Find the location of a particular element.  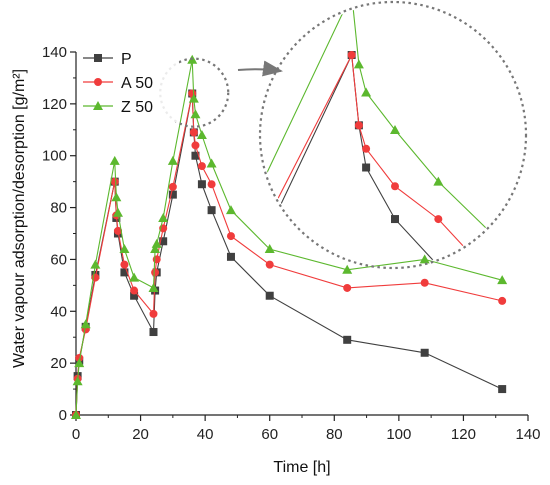

x-tick-label: 120 is located at coordinates (463, 434).